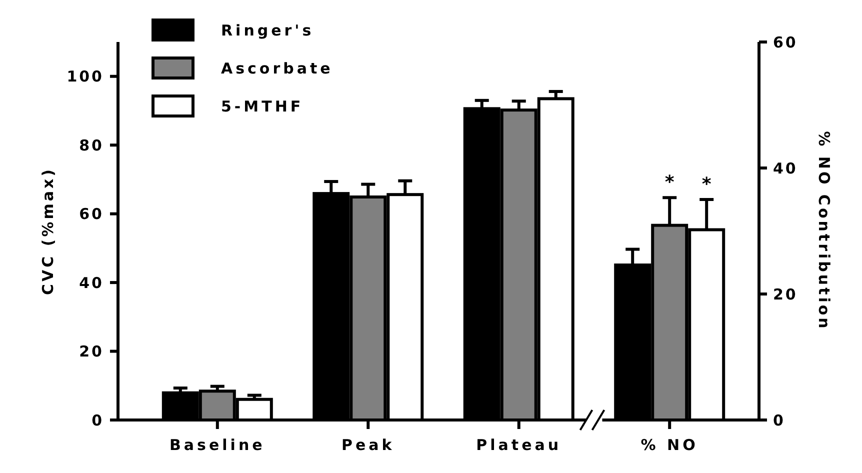 This screenshot has height=473, width=862. What do you see at coordinates (218, 445) in the screenshot?
I see `x-tick-label: Baseline` at bounding box center [218, 445].